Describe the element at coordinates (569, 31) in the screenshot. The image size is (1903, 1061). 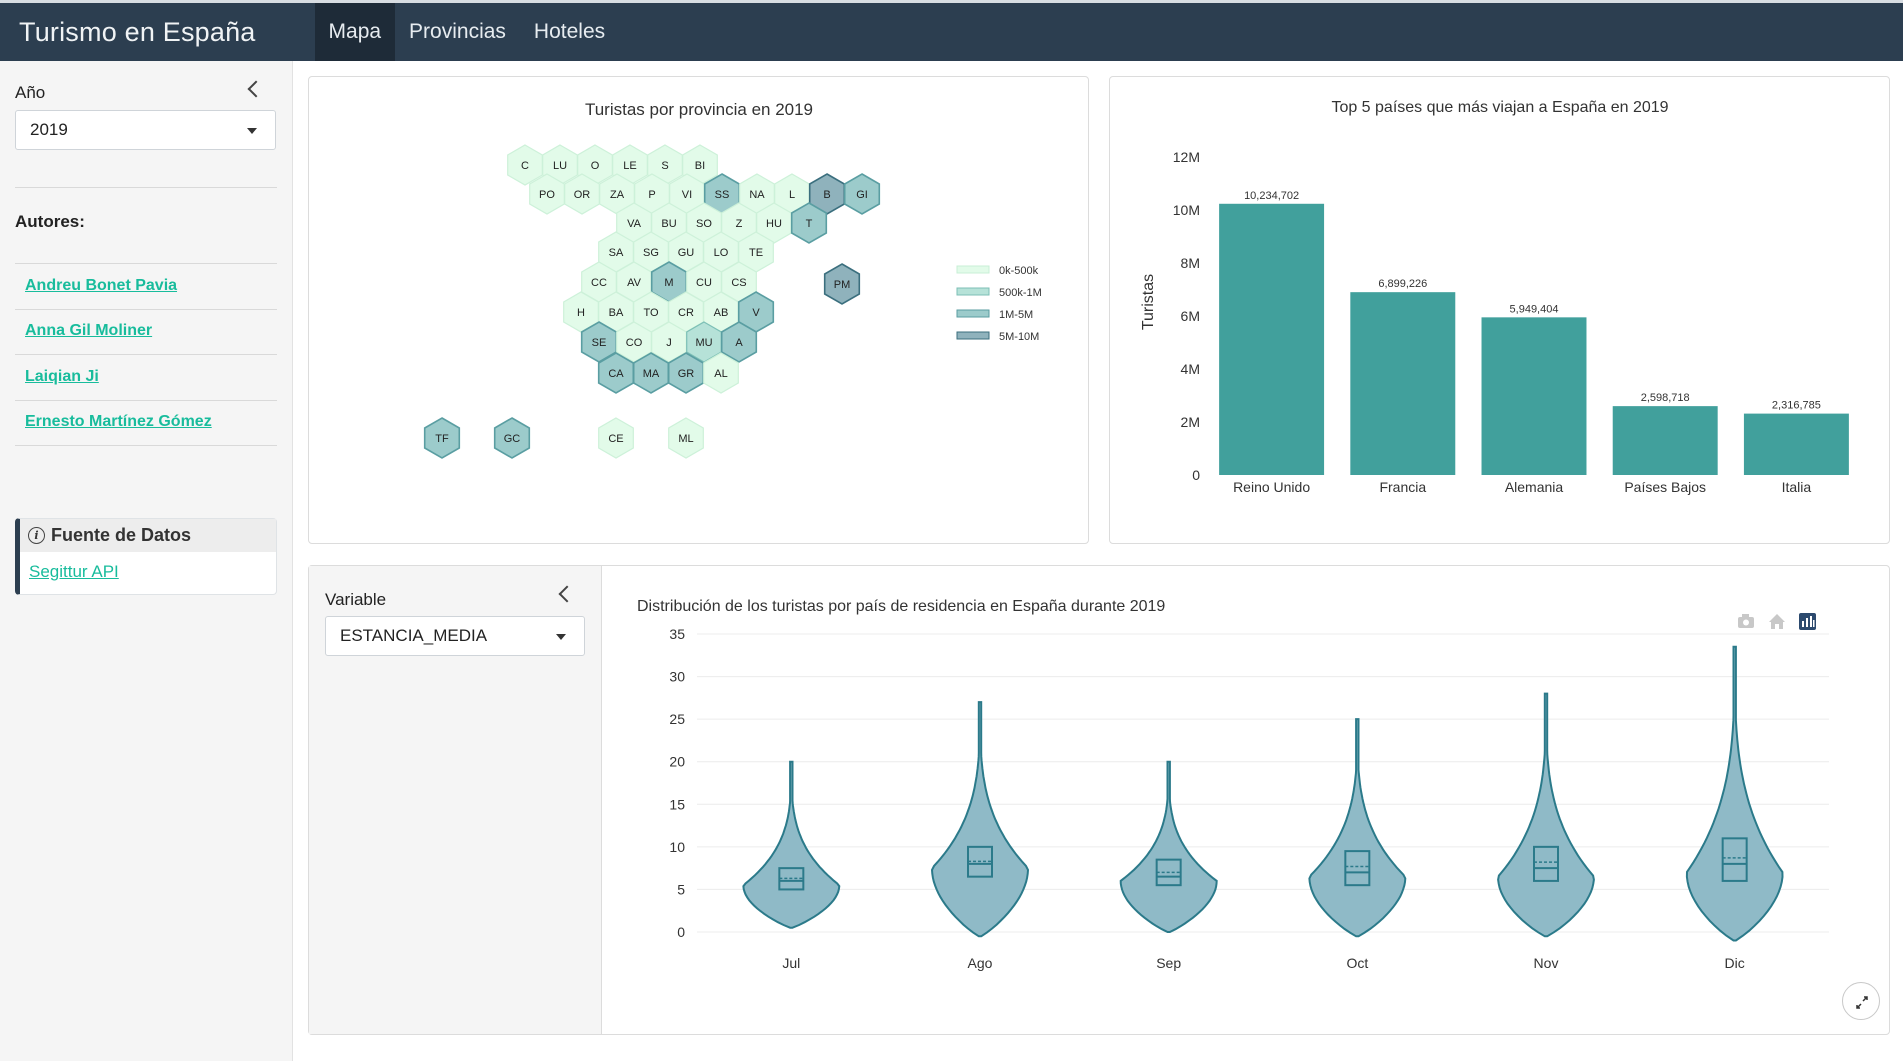
I see `tab-hoteles: Hoteles` at that location.